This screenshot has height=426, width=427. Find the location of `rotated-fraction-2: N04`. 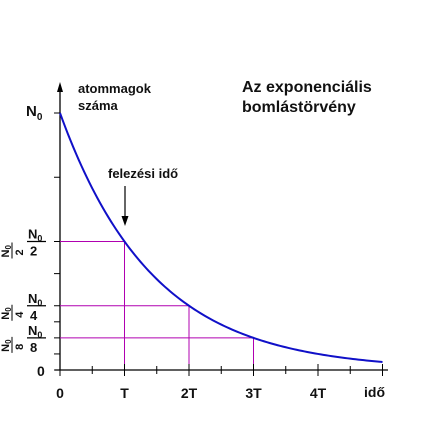

rotated-fraction-2: N04 is located at coordinates (13, 312).